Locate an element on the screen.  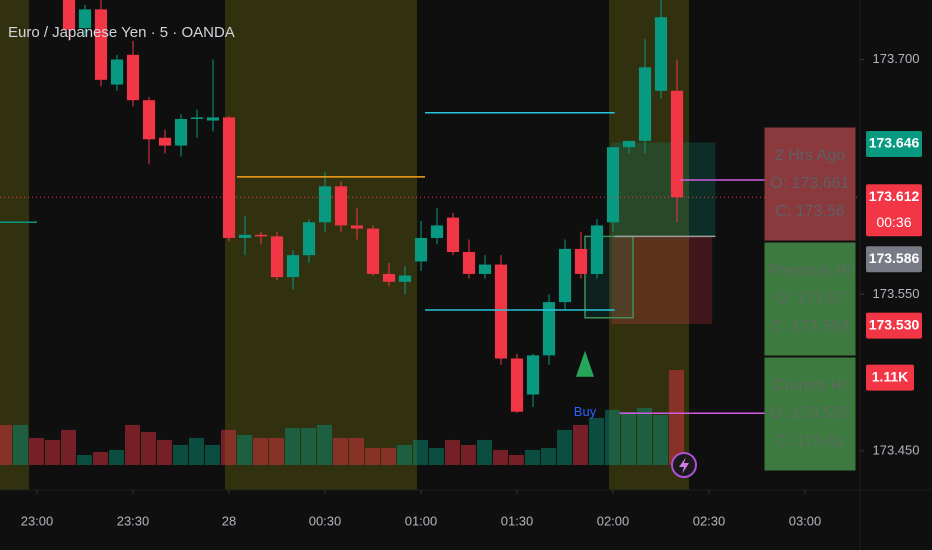
zone-layer is located at coordinates (650, 233).